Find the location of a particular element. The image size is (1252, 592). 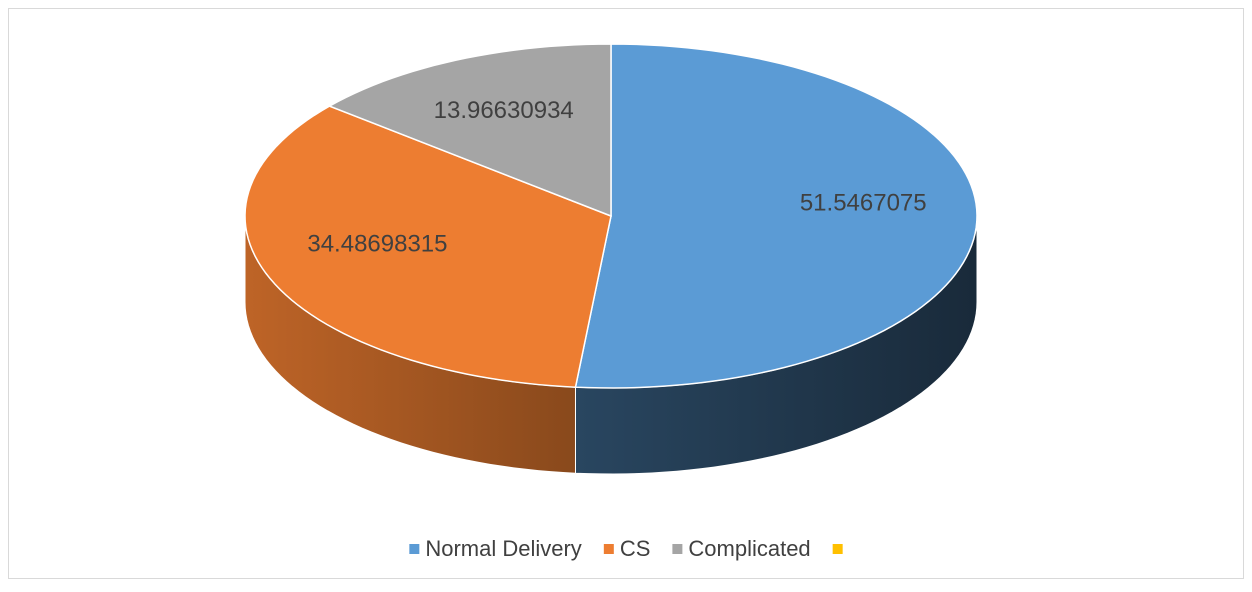

data-label: 51.5467075 is located at coordinates (863, 202).